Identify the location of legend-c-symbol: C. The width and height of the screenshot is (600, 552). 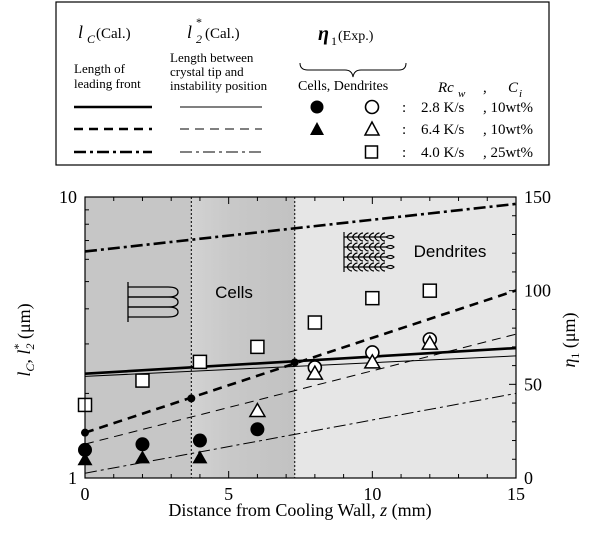
(513, 88).